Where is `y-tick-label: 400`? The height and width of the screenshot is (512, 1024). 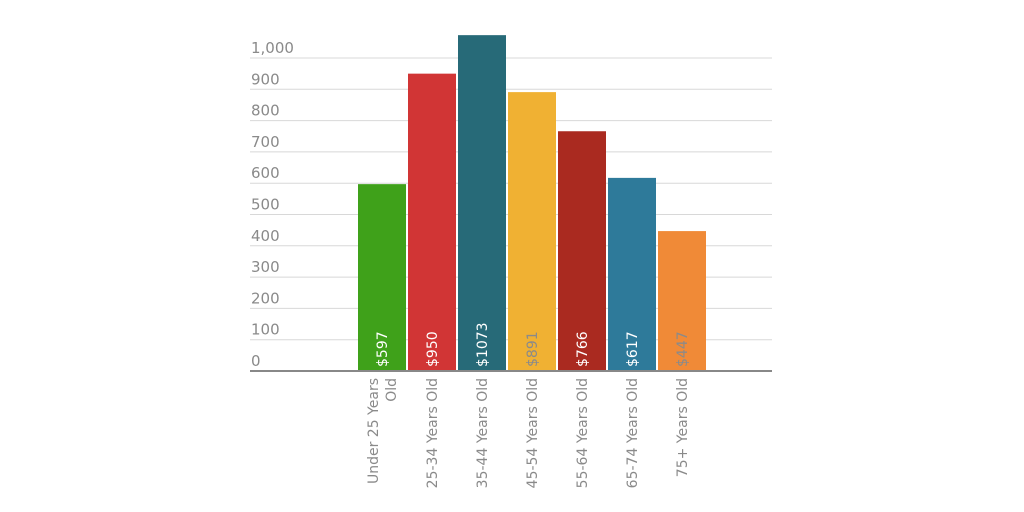 y-tick-label: 400 is located at coordinates (265, 236).